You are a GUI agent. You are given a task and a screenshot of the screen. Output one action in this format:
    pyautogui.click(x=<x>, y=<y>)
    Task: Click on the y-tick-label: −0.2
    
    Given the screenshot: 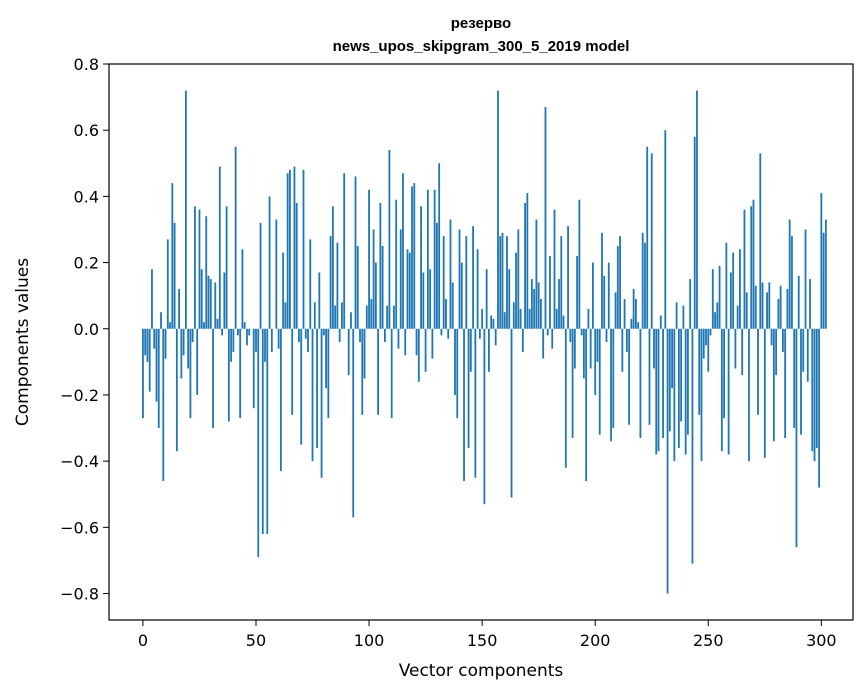 What is the action you would take?
    pyautogui.click(x=79, y=395)
    